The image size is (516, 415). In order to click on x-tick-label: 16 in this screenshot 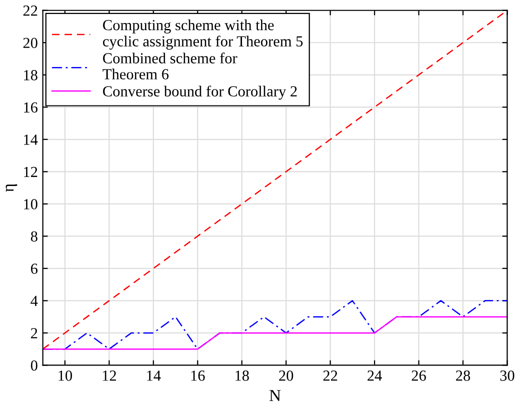, I will do `click(198, 375)`.